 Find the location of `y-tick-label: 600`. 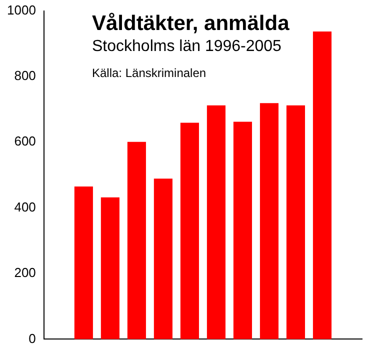

y-tick-label: 600 is located at coordinates (25, 141).